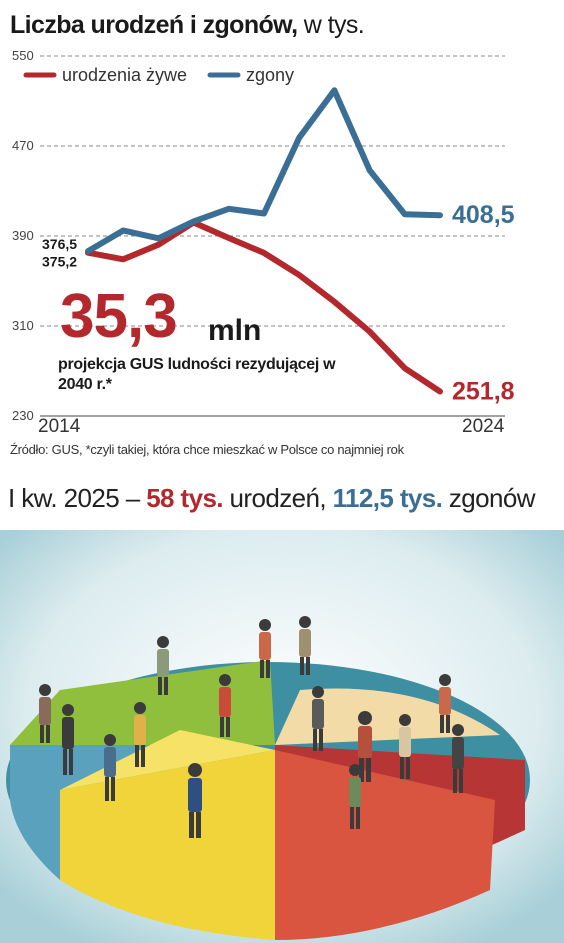 The height and width of the screenshot is (943, 564). I want to click on y-tick-label: 230, so click(23, 415).